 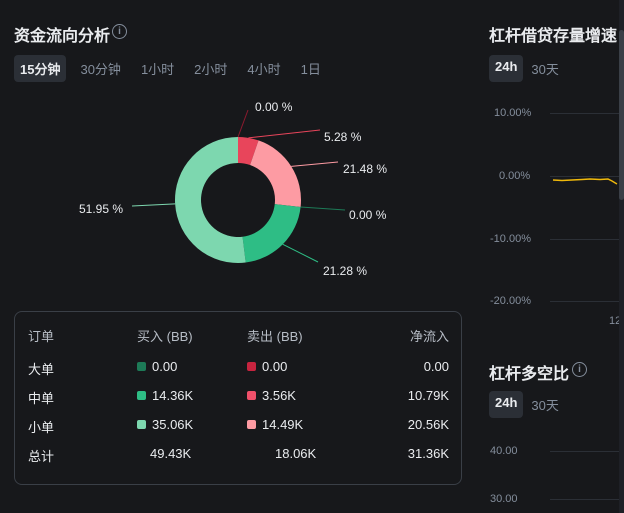 I want to click on long-short-title: 杠杆多空比, so click(x=529, y=372).